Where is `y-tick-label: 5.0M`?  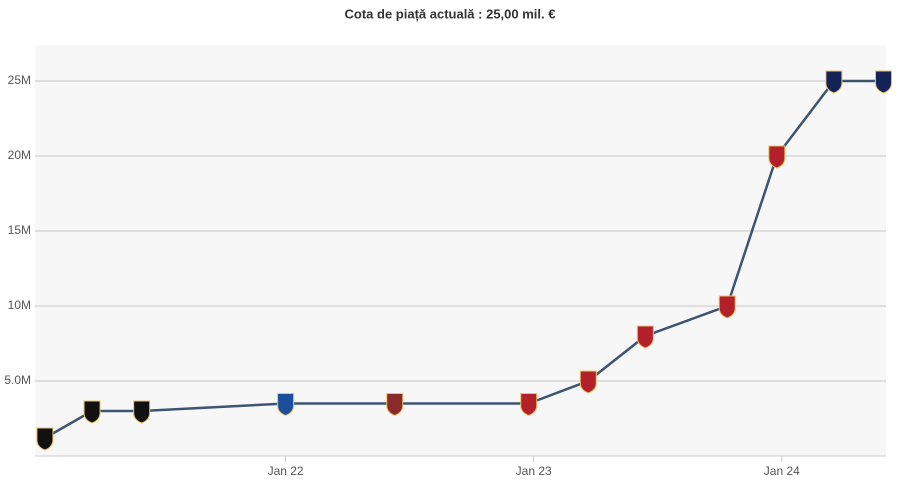
y-tick-label: 5.0M is located at coordinates (17, 380).